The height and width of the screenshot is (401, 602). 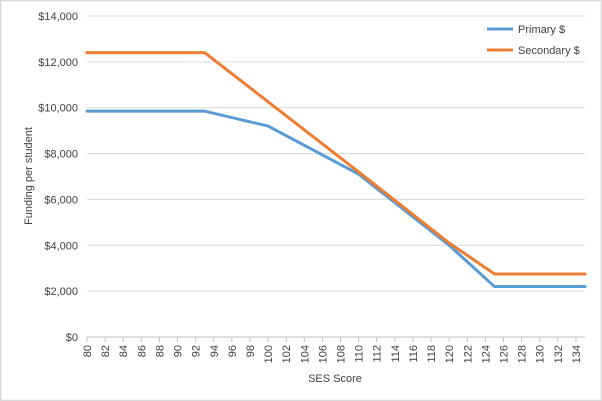 What do you see at coordinates (58, 63) in the screenshot?
I see `y-tick-label: $12,000` at bounding box center [58, 63].